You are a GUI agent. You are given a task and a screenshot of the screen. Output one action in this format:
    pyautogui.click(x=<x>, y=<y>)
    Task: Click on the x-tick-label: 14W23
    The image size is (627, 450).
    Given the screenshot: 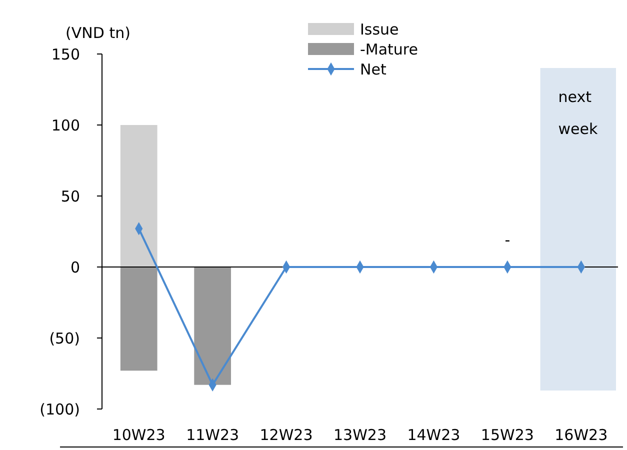 What is the action you would take?
    pyautogui.click(x=433, y=435)
    